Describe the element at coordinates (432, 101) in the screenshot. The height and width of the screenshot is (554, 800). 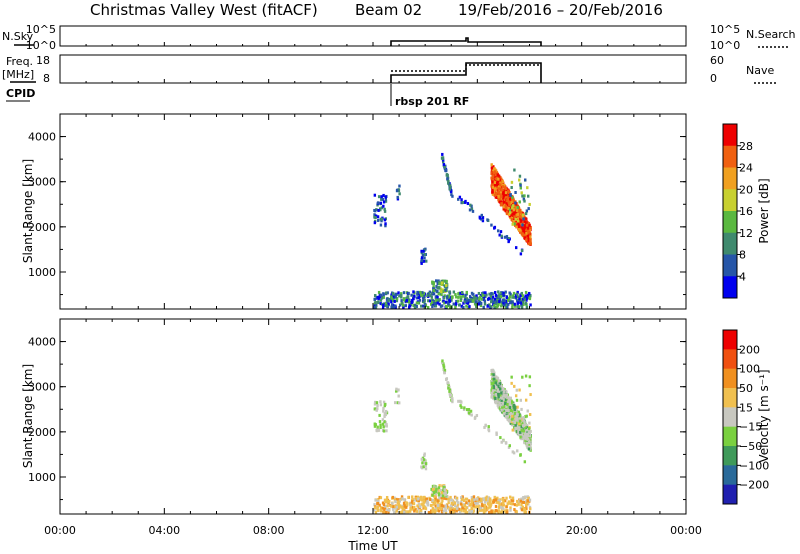
I see `cpid-program-label: rbsp 201 RF` at that location.